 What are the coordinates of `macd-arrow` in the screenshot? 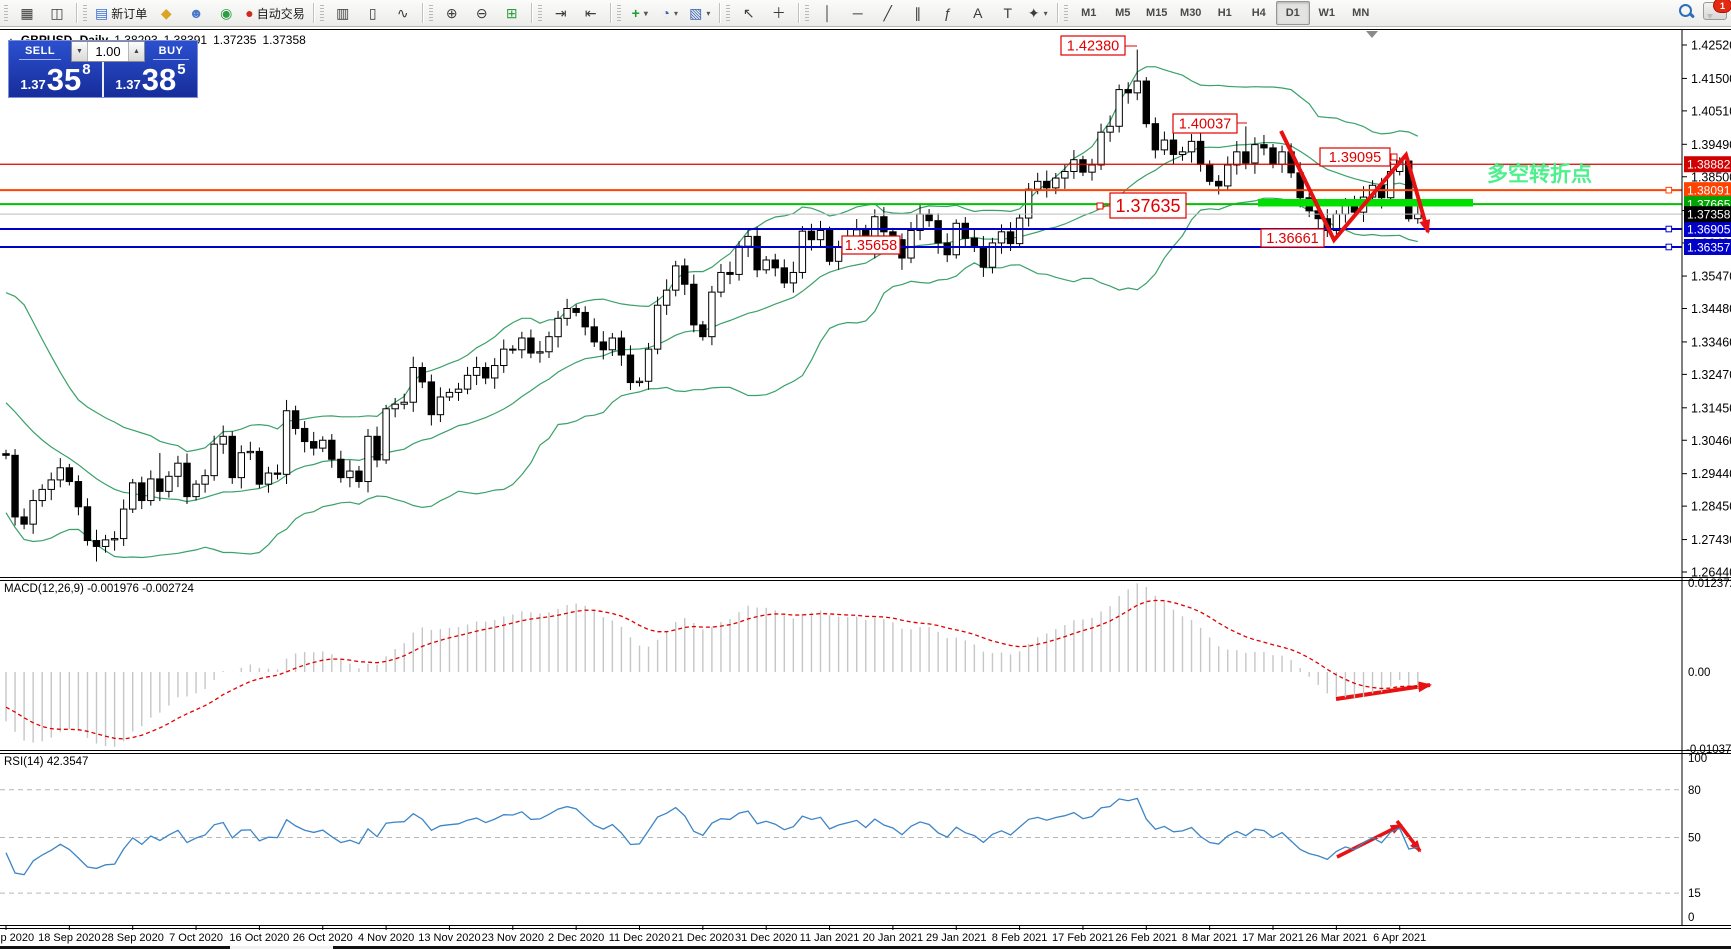 It's located at (1384, 691).